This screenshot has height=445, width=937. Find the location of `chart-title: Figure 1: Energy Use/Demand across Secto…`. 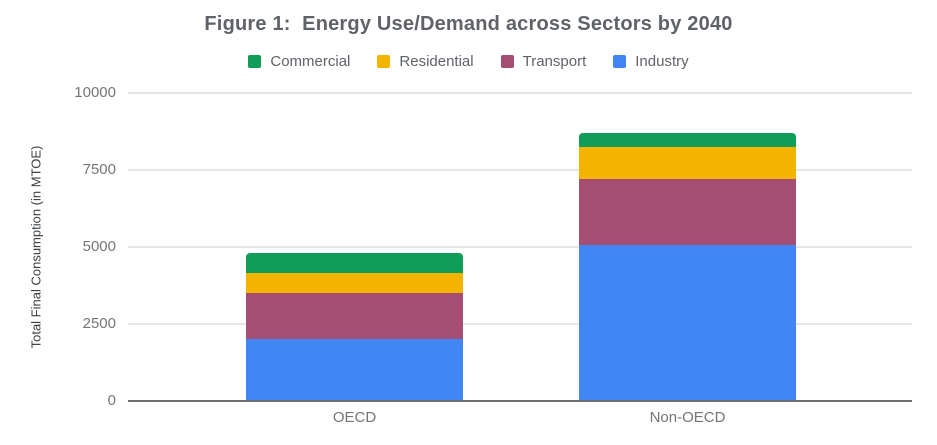

chart-title: Figure 1: Energy Use/Demand across Secto… is located at coordinates (468, 24).